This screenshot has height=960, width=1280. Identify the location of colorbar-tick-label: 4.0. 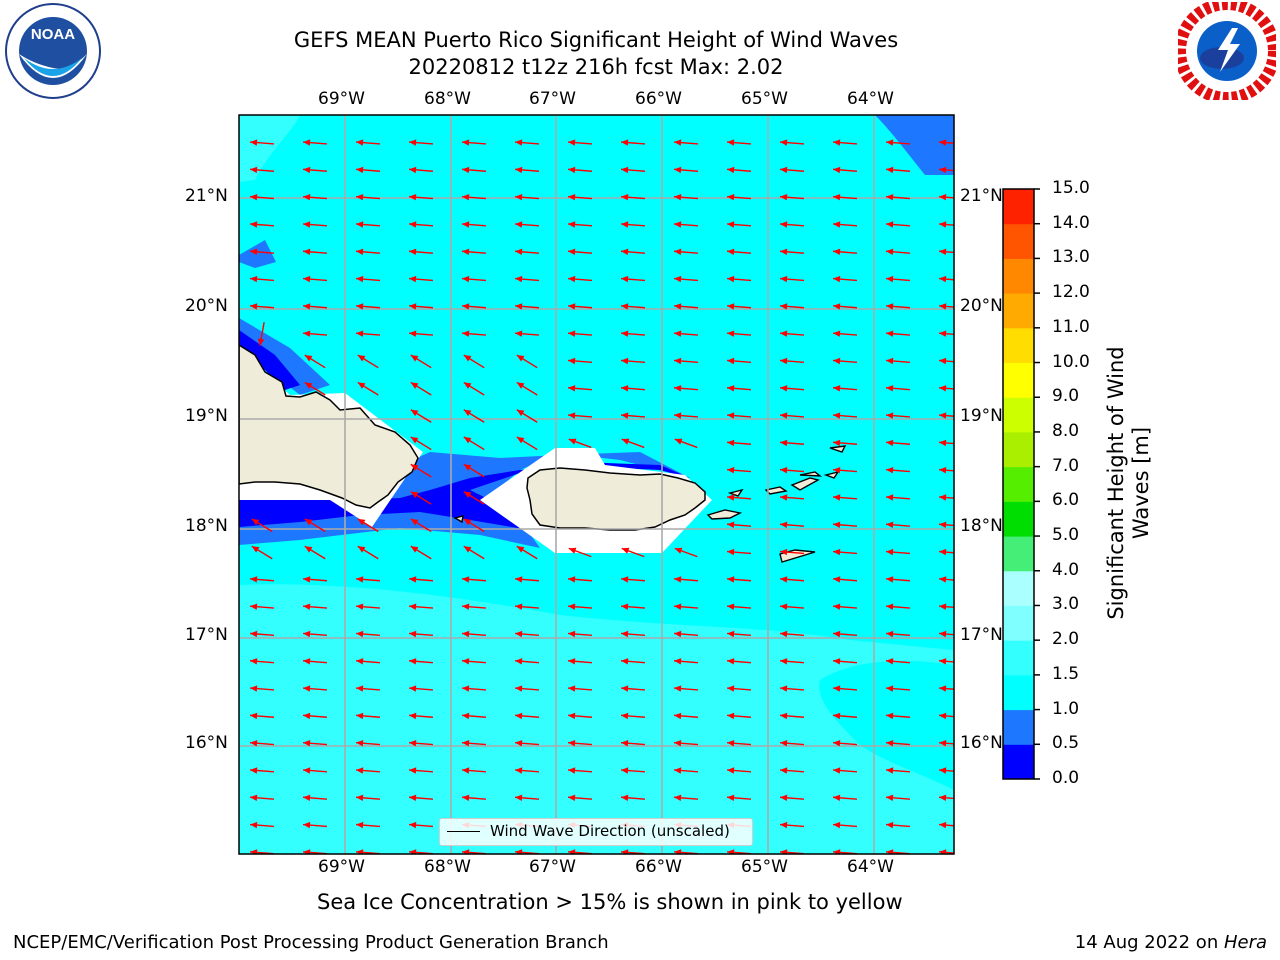
(1066, 569).